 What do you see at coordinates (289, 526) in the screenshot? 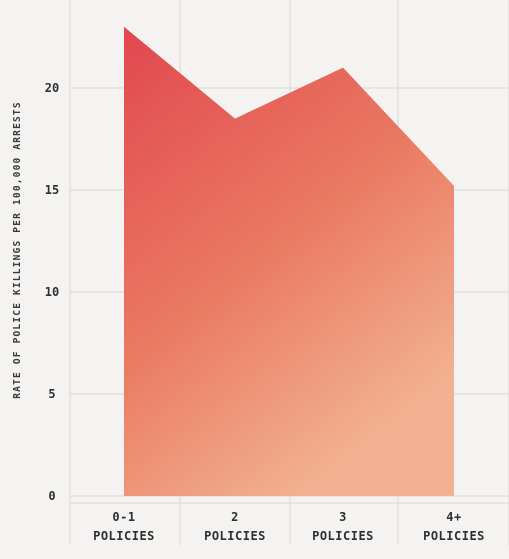
I see `x-axis-ticks: 0-1 POLICIES 2 POLICIES 3 POLICIES 4+ POLICIES` at bounding box center [289, 526].